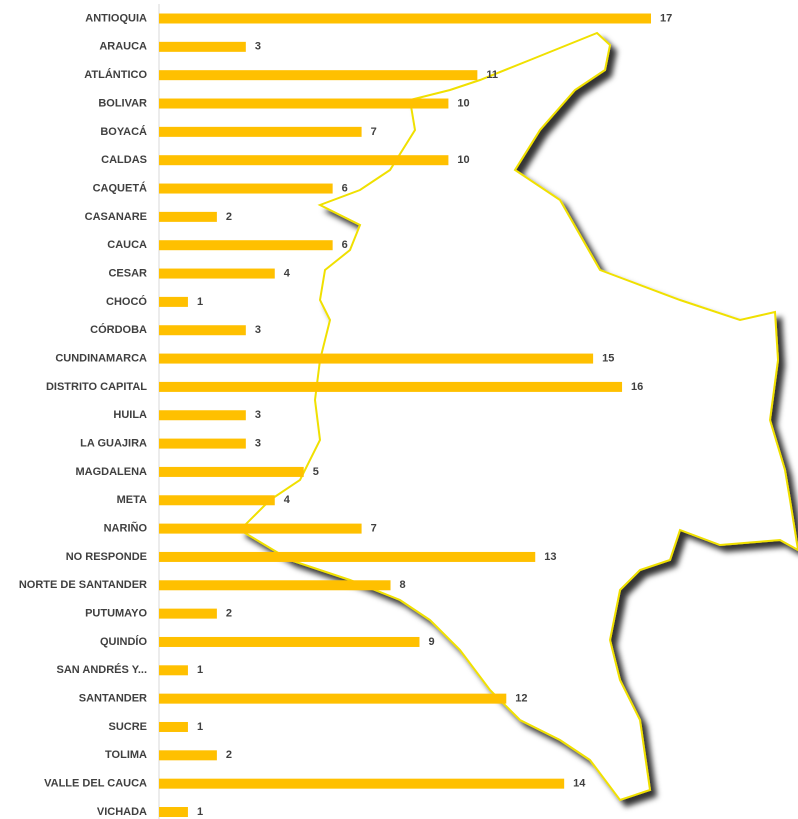  Describe the element at coordinates (608, 358) in the screenshot. I see `data-label: 15` at that location.